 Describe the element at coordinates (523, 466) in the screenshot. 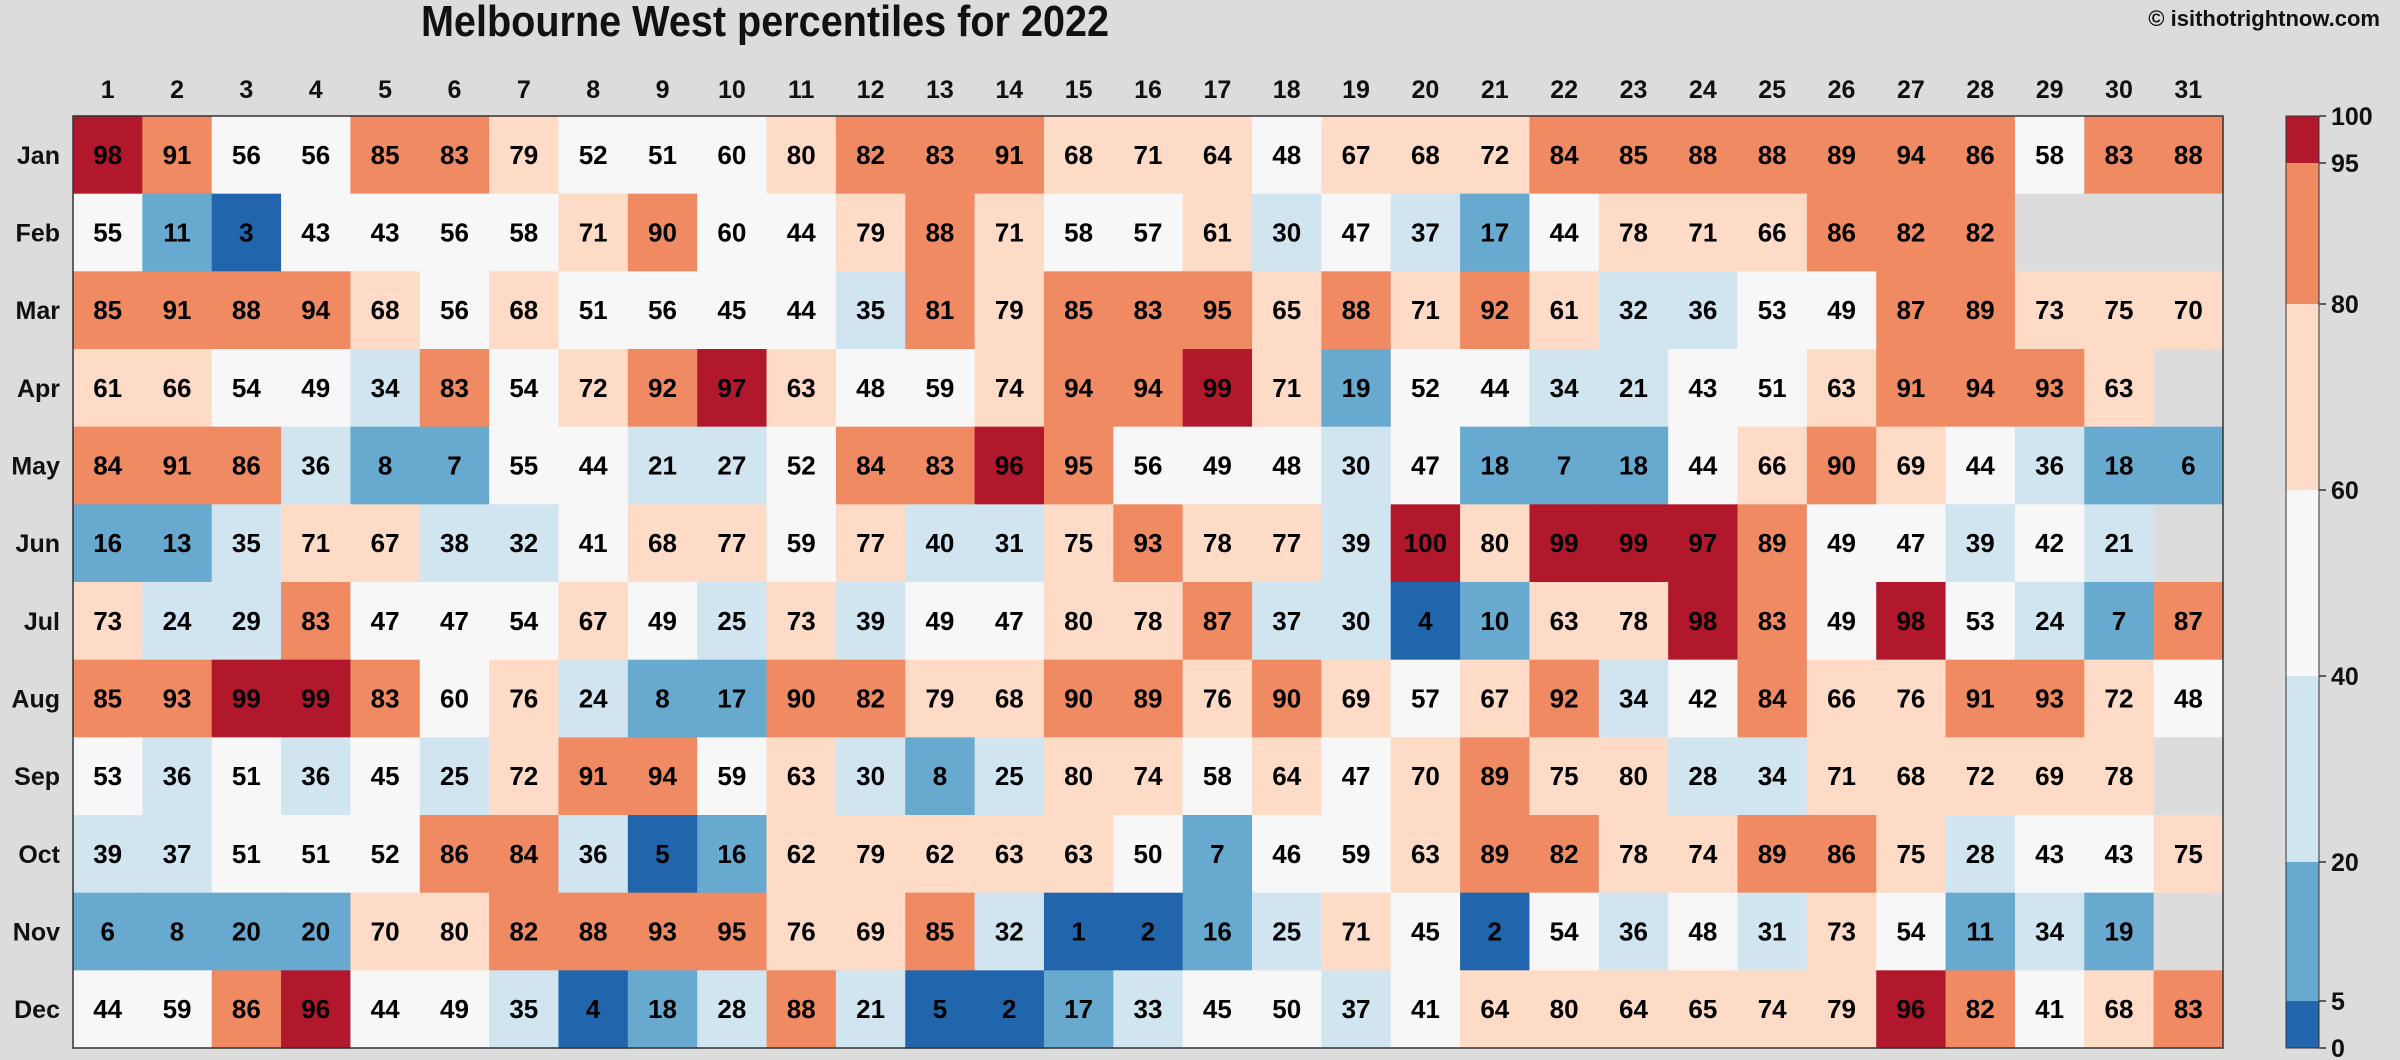

I see `cell-value-label: 55` at that location.